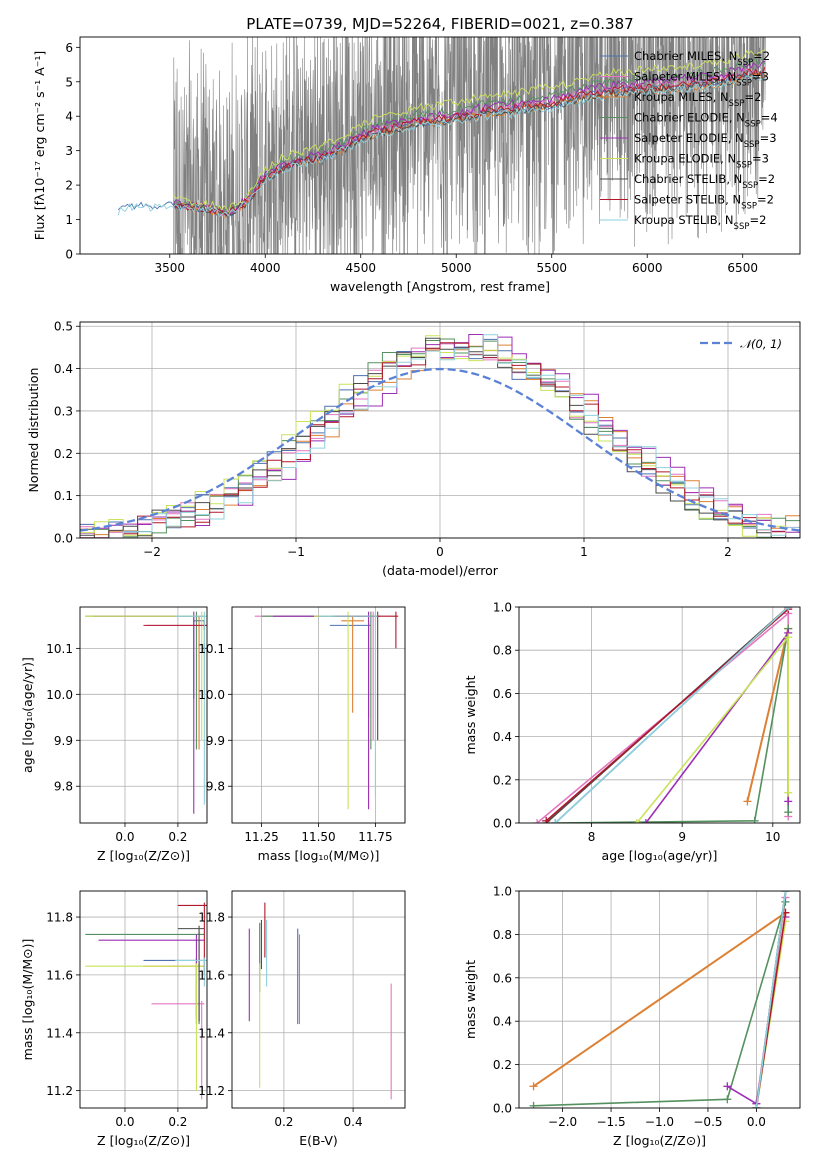  I want to click on weight-marker-chabrier_elodie, so click(727, 1099).